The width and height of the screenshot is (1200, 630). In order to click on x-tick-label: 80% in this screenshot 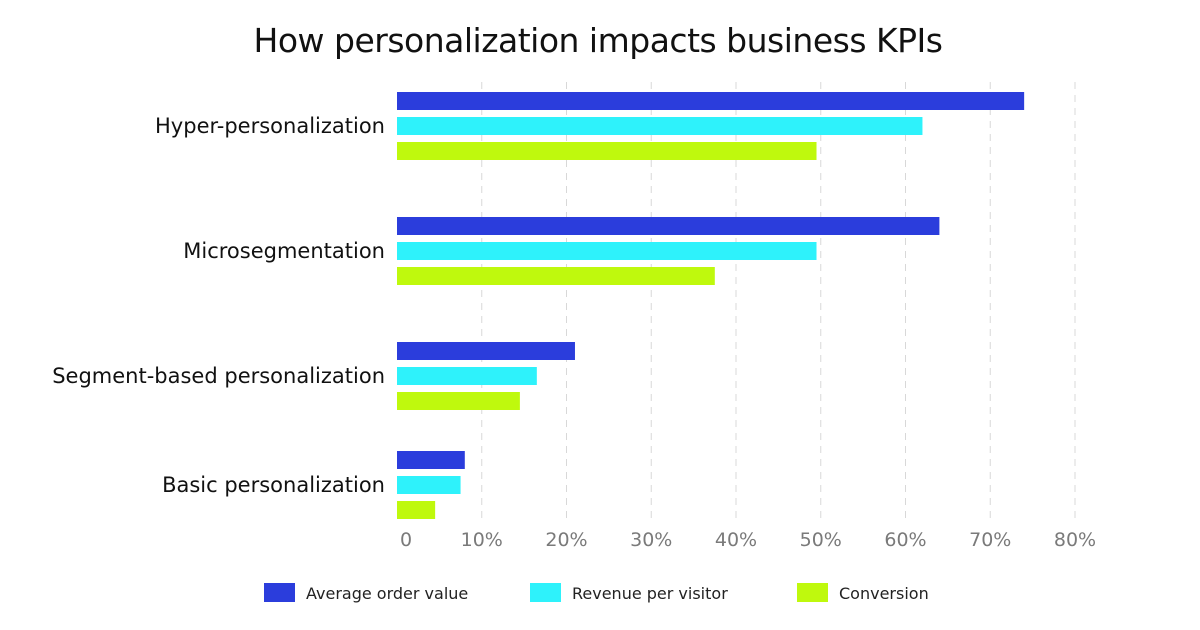, I will do `click(1075, 540)`.